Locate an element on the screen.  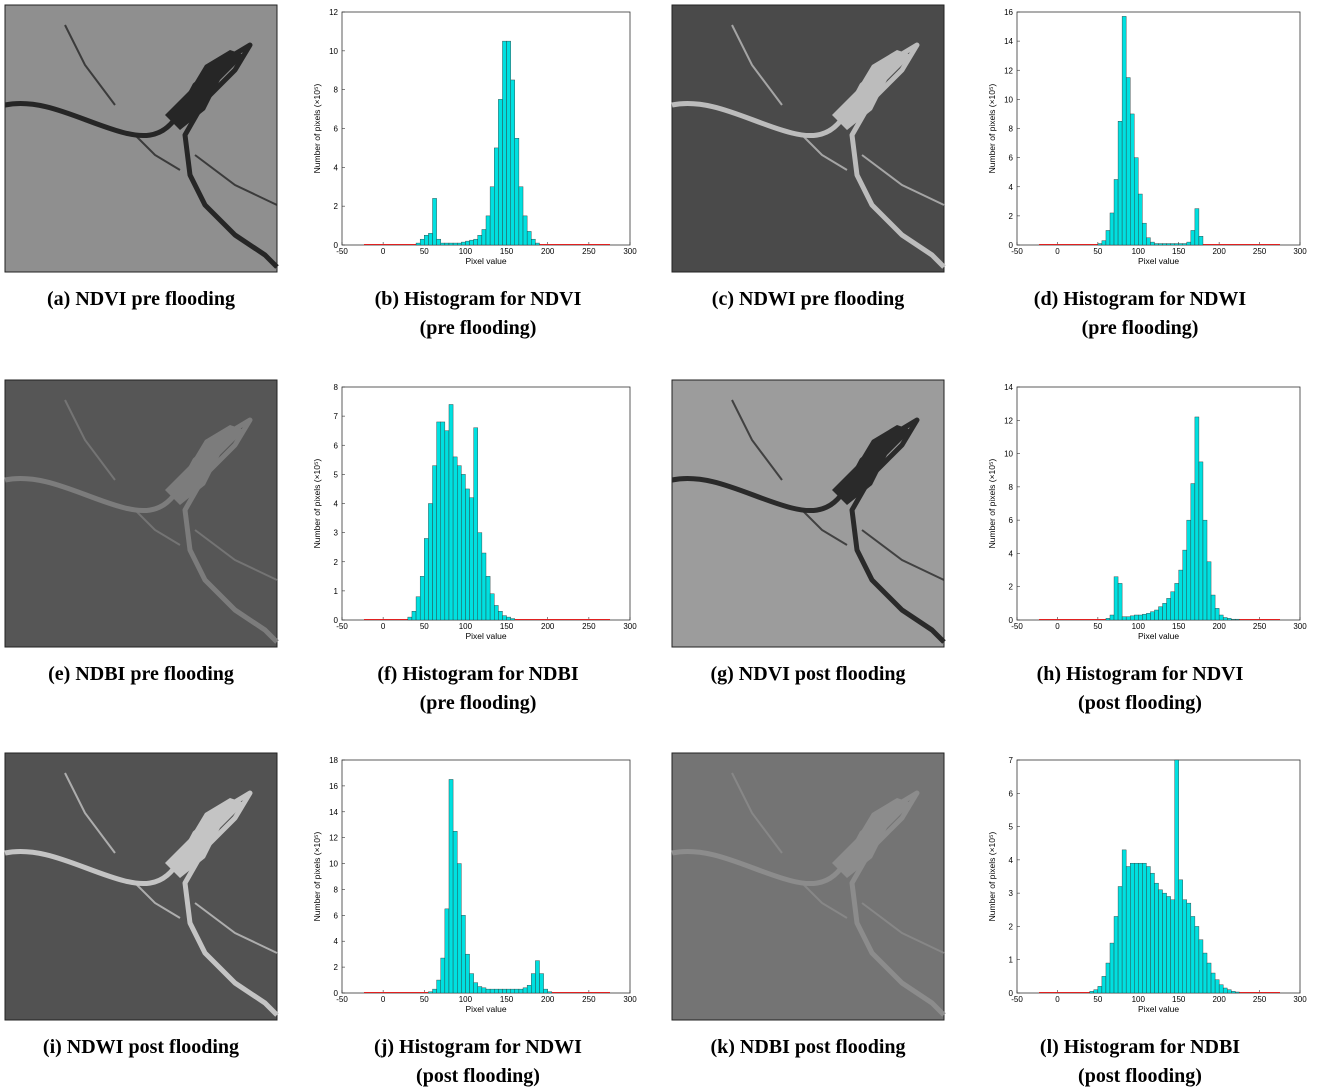
x-tick-label: 0 is located at coordinates (1057, 251).